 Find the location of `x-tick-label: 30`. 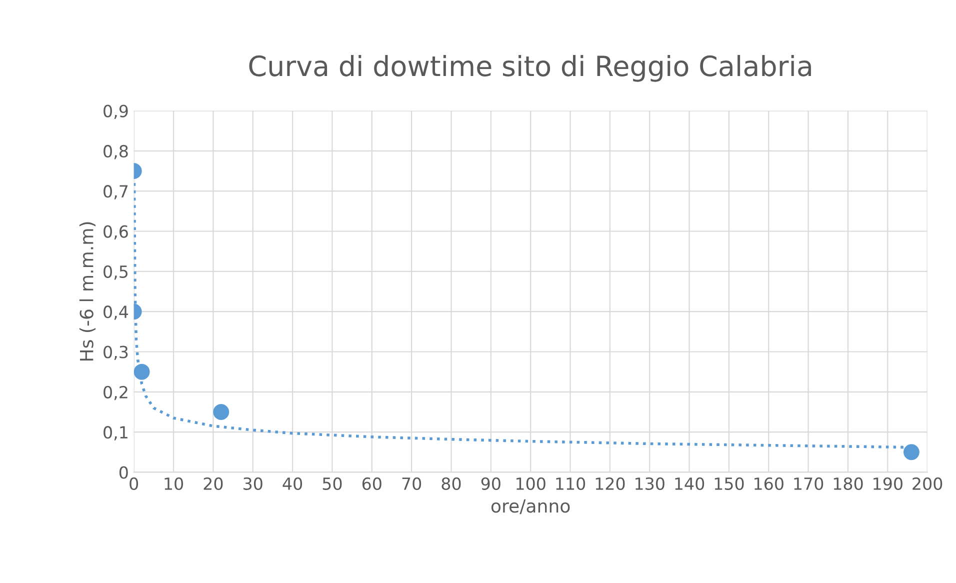

x-tick-label: 30 is located at coordinates (253, 483).